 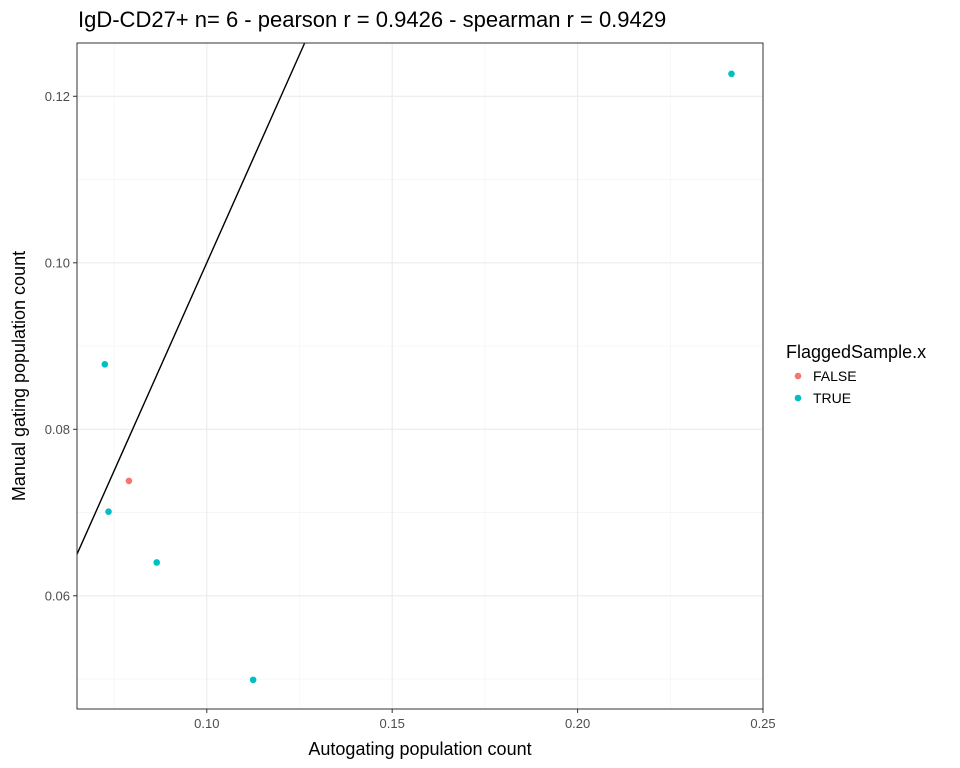 I want to click on y-tick-label: 0.08, so click(x=57, y=429).